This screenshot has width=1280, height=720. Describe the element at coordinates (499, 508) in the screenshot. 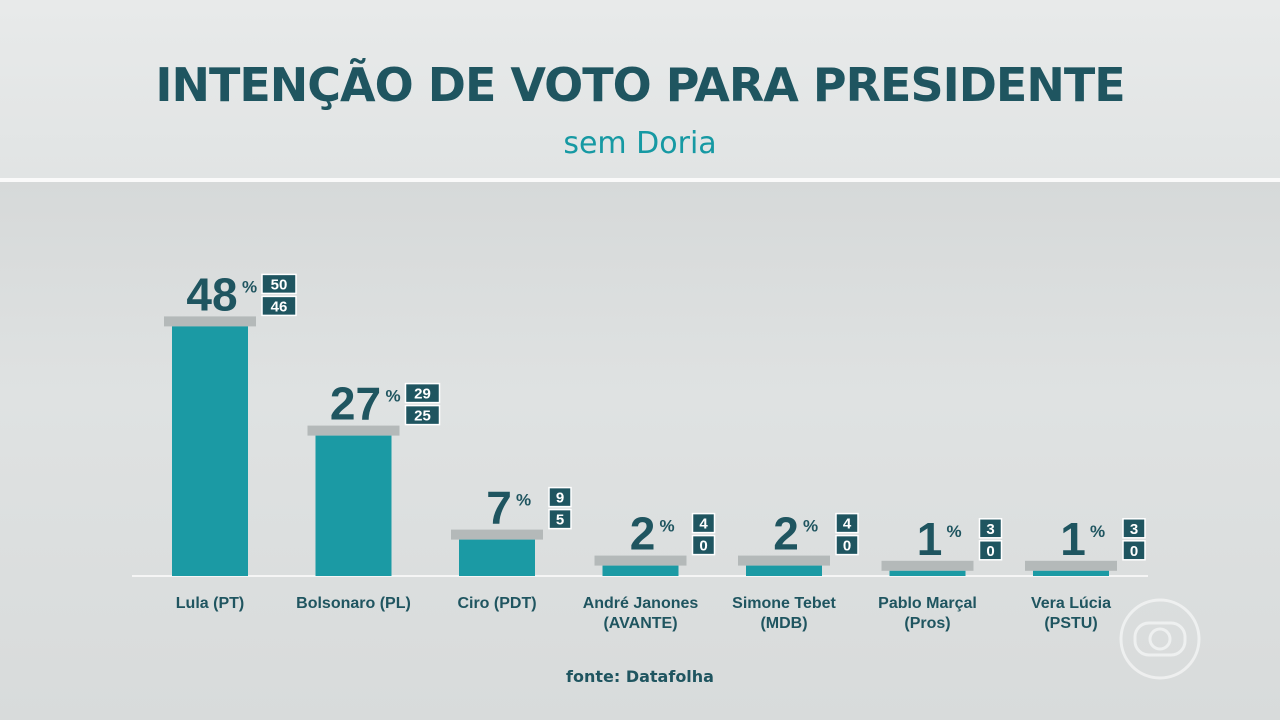

I see `data-label: 7` at that location.